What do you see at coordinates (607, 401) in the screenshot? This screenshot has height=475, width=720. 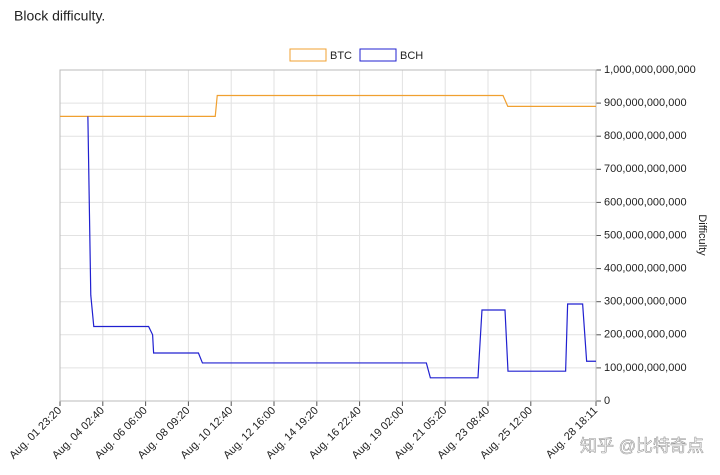 I see `y-tick-label: 0` at bounding box center [607, 401].